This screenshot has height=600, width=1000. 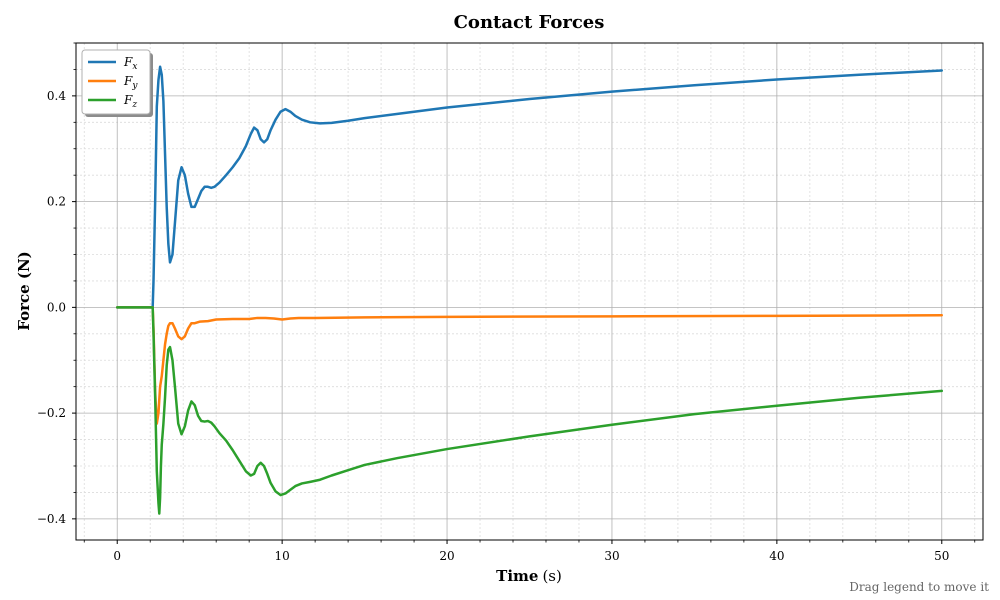 I want to click on x-tick-label: 30, so click(x=611, y=556).